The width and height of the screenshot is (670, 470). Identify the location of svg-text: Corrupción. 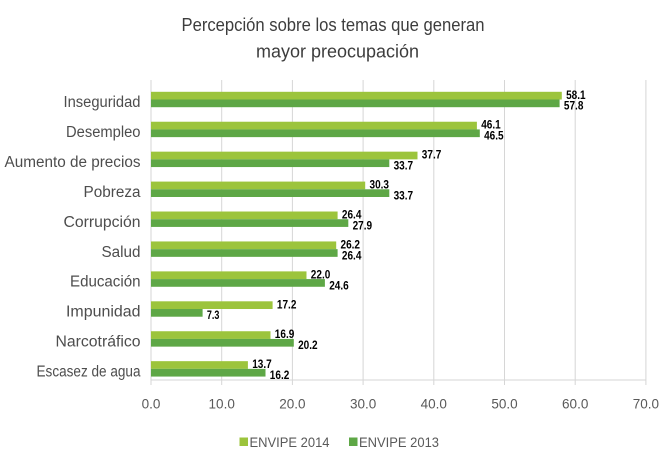
(102, 222).